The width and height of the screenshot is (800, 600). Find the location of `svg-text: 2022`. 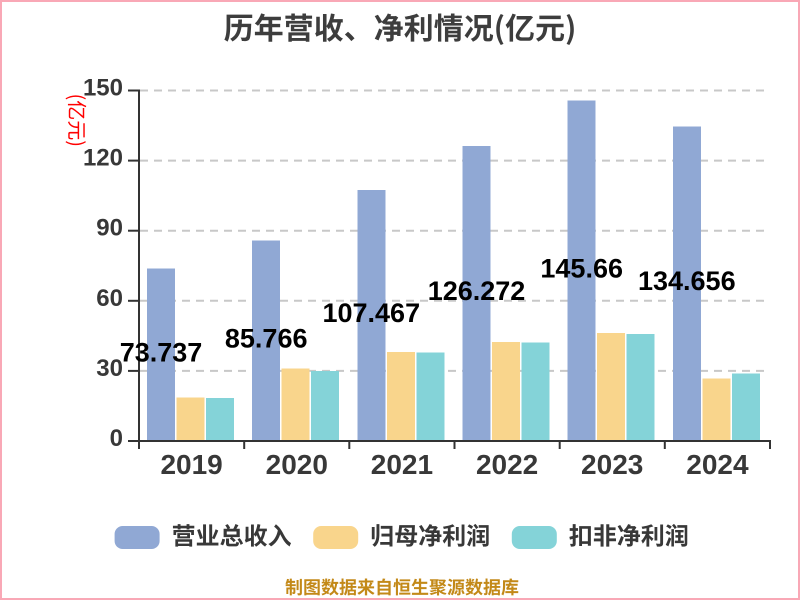

svg-text: 2022 is located at coordinates (507, 464).